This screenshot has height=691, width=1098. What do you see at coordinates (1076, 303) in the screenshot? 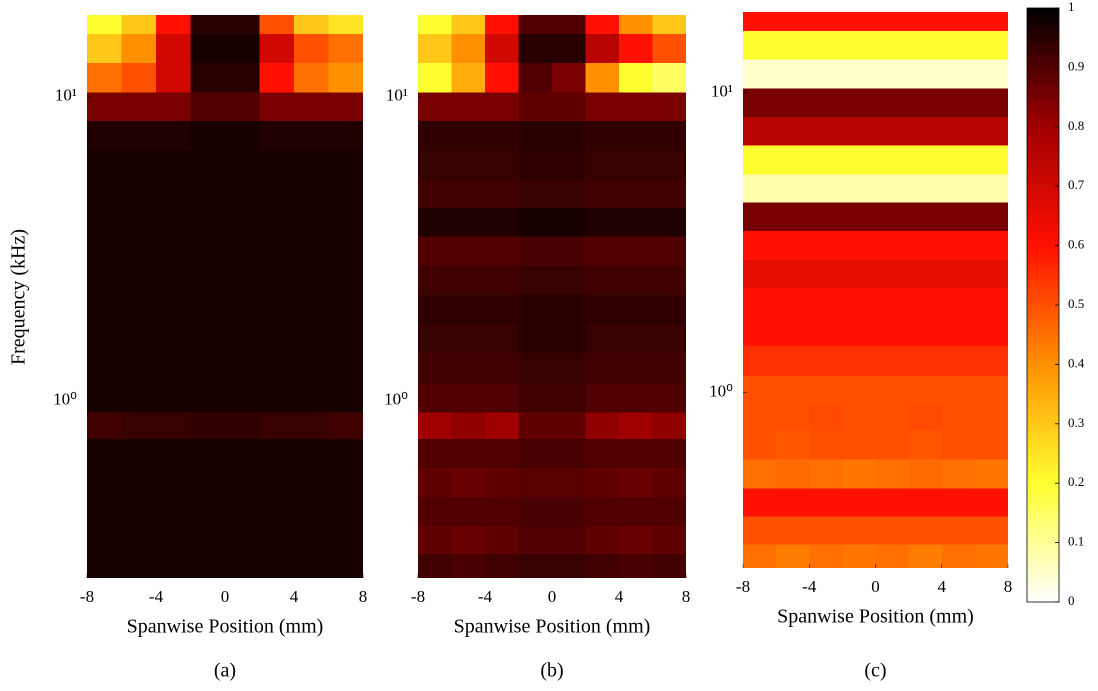
I see `colorbar-tick-label: 0.5` at bounding box center [1076, 303].